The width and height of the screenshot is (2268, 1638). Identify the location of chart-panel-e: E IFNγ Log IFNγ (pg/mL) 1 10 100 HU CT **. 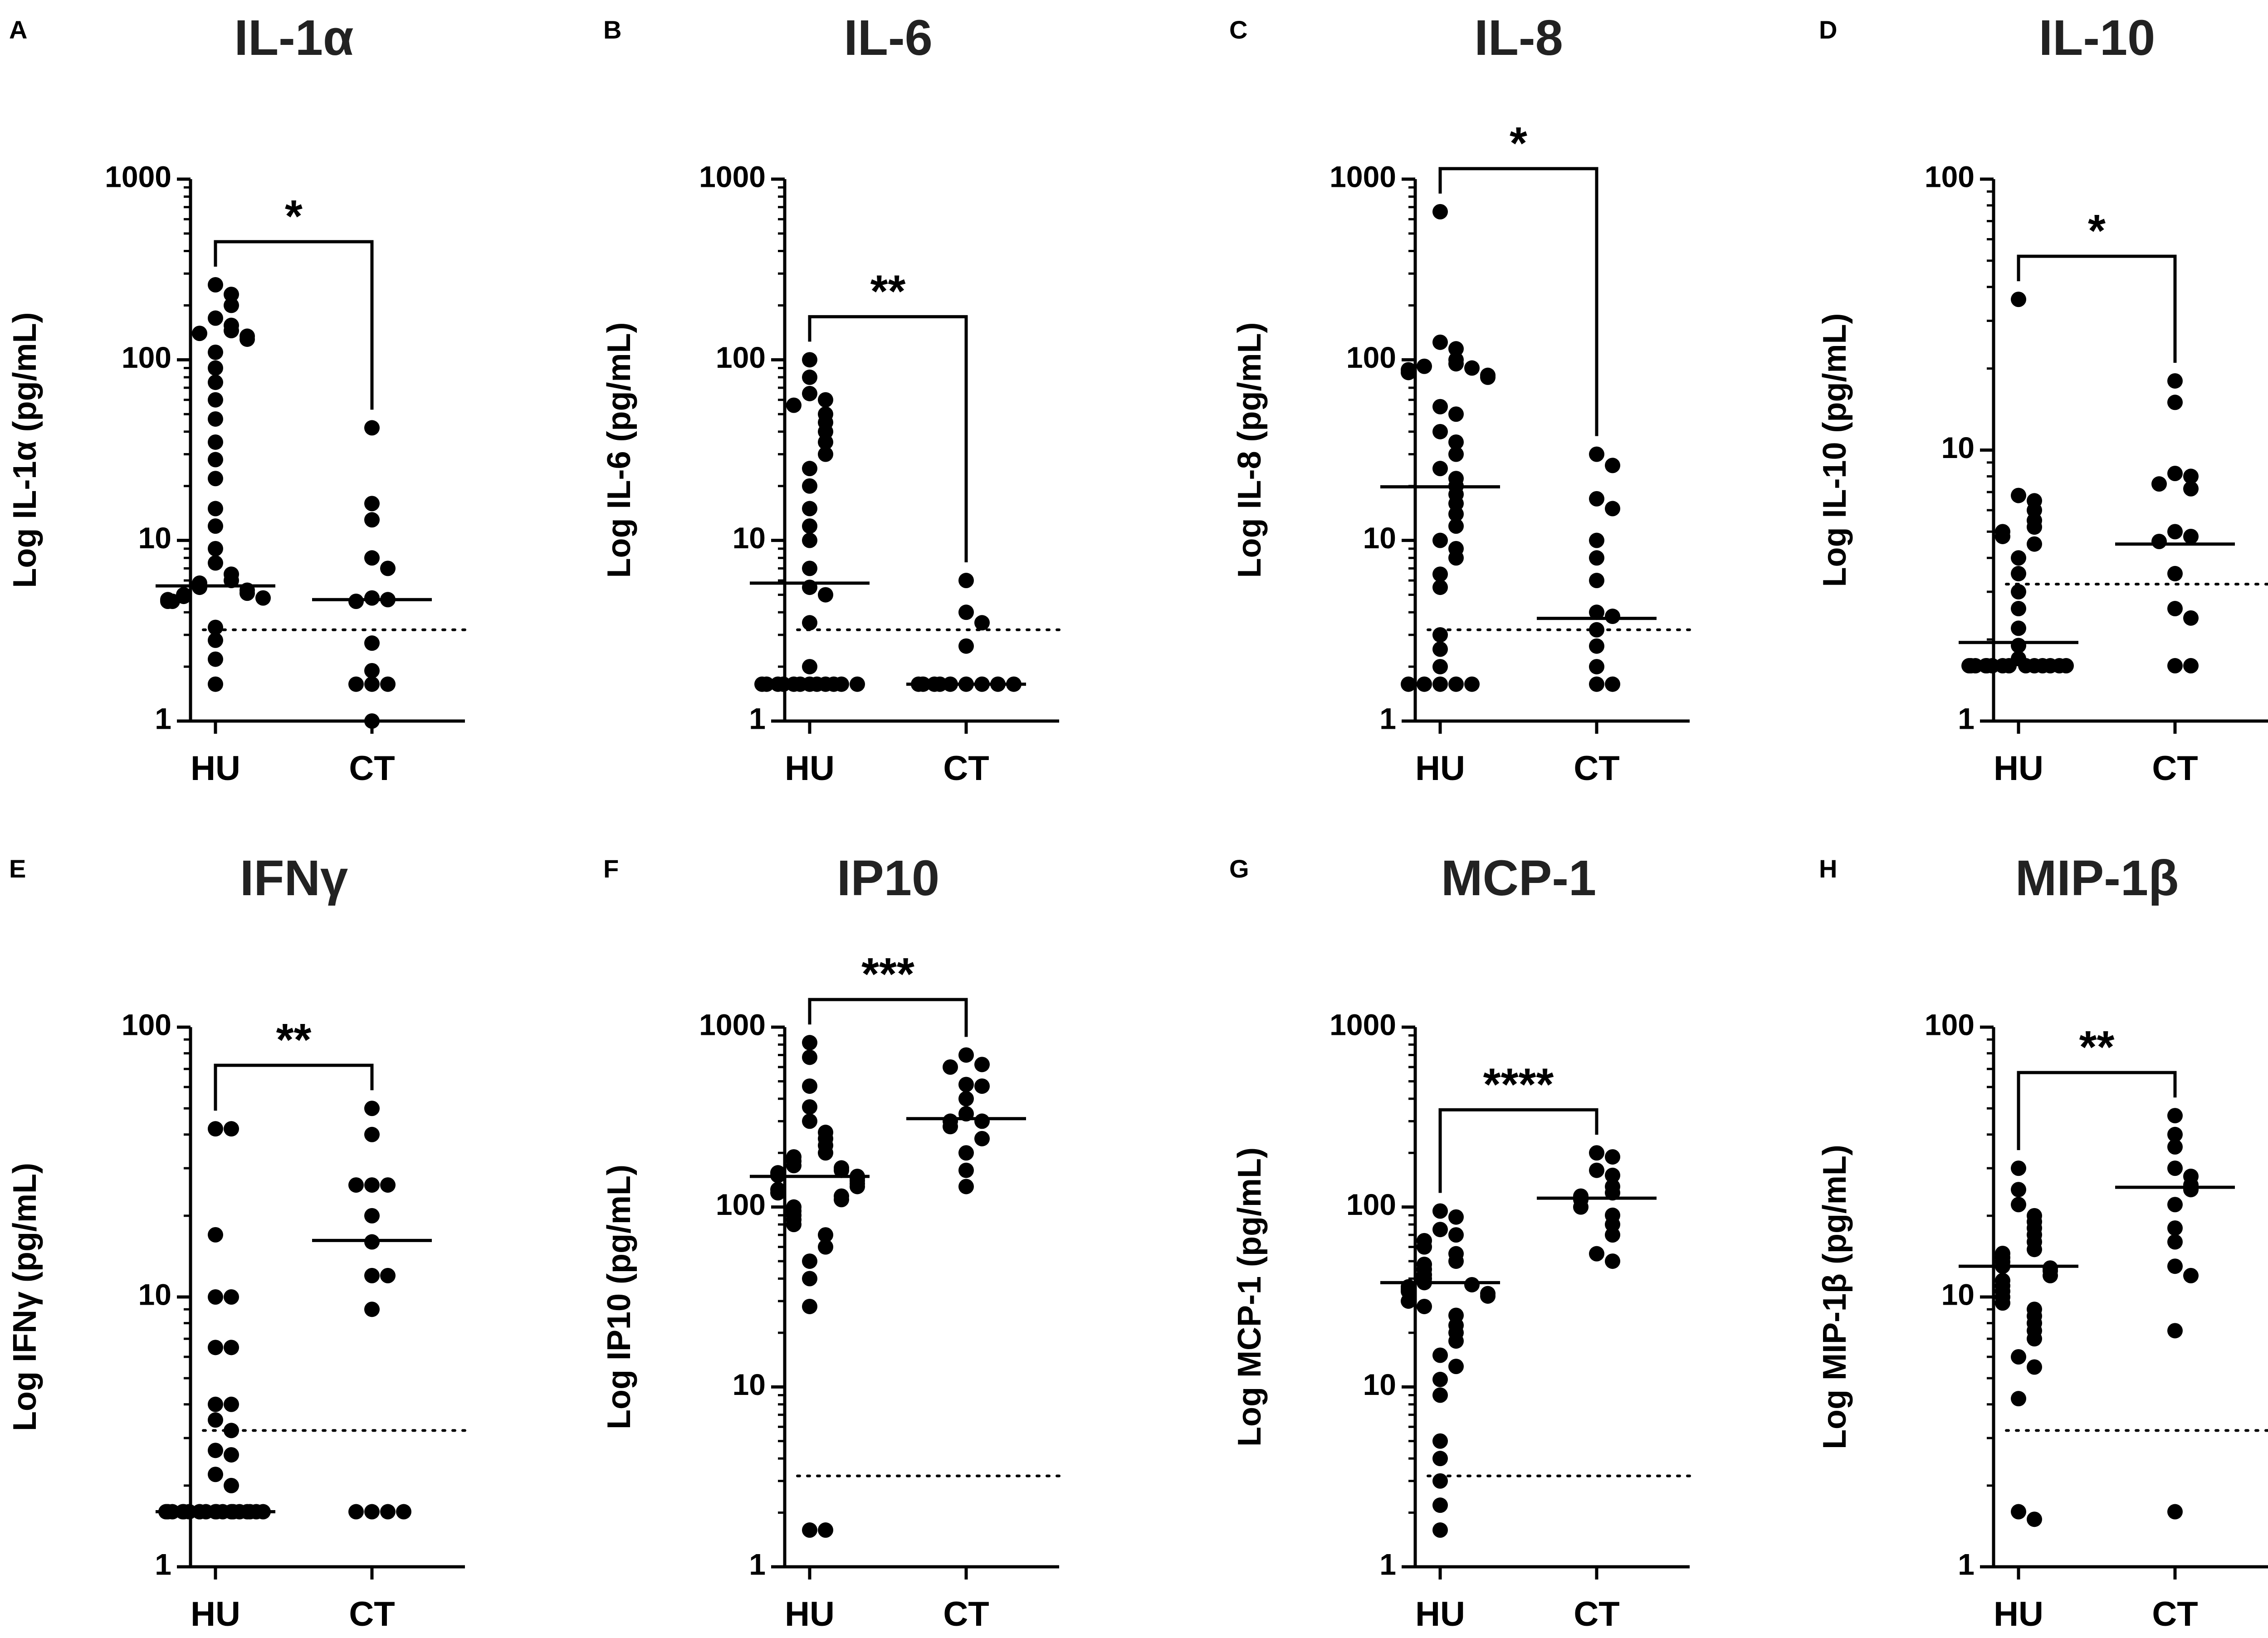
(236, 1241).